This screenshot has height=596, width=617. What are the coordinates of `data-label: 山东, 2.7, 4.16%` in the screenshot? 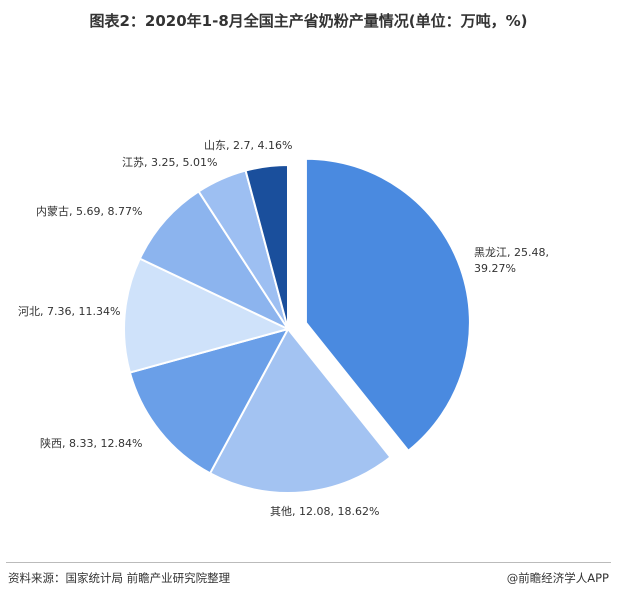 It's located at (248, 145).